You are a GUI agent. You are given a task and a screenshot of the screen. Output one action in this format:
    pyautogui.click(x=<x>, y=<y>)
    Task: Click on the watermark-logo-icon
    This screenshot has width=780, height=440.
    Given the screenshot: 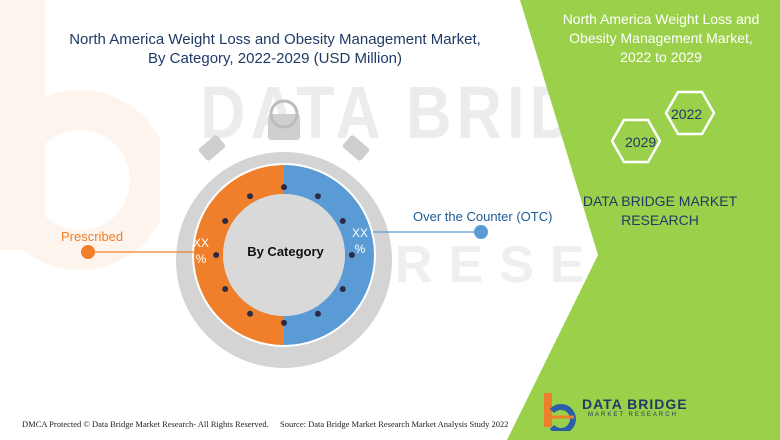 What is the action you would take?
    pyautogui.click(x=80, y=135)
    